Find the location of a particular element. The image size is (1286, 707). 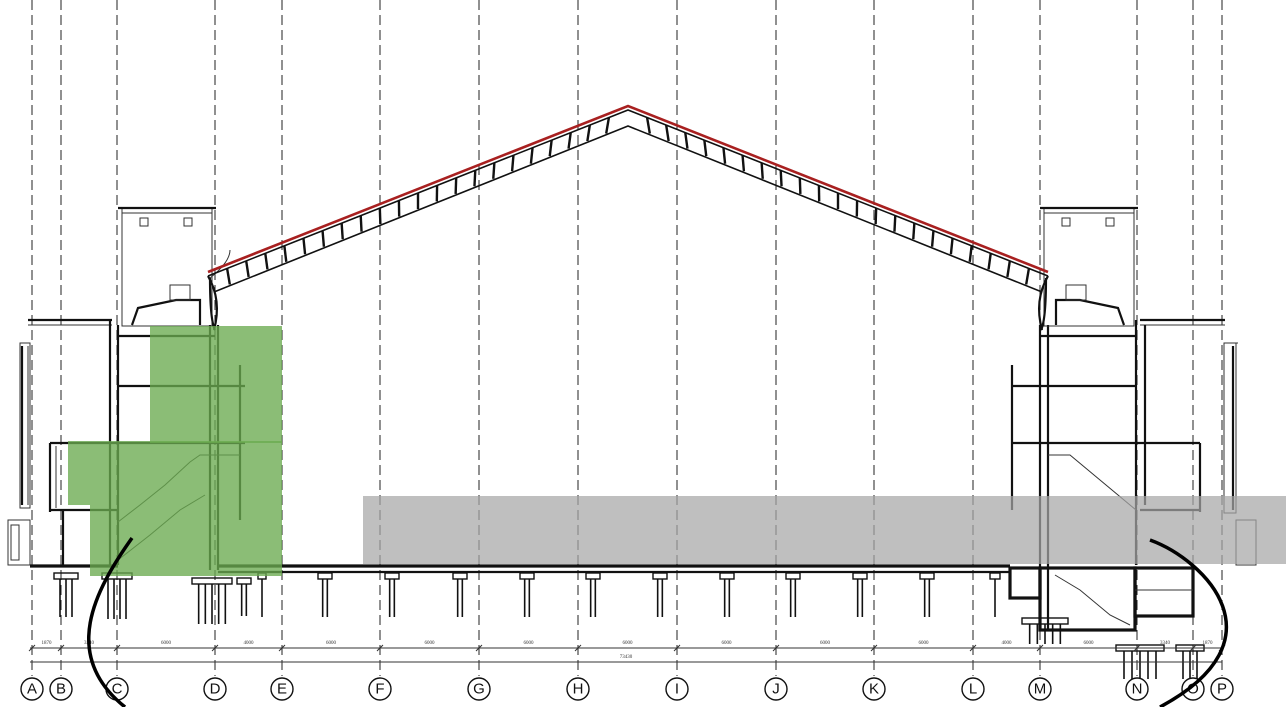

grid-bubble-label: N is located at coordinates (1137, 689).